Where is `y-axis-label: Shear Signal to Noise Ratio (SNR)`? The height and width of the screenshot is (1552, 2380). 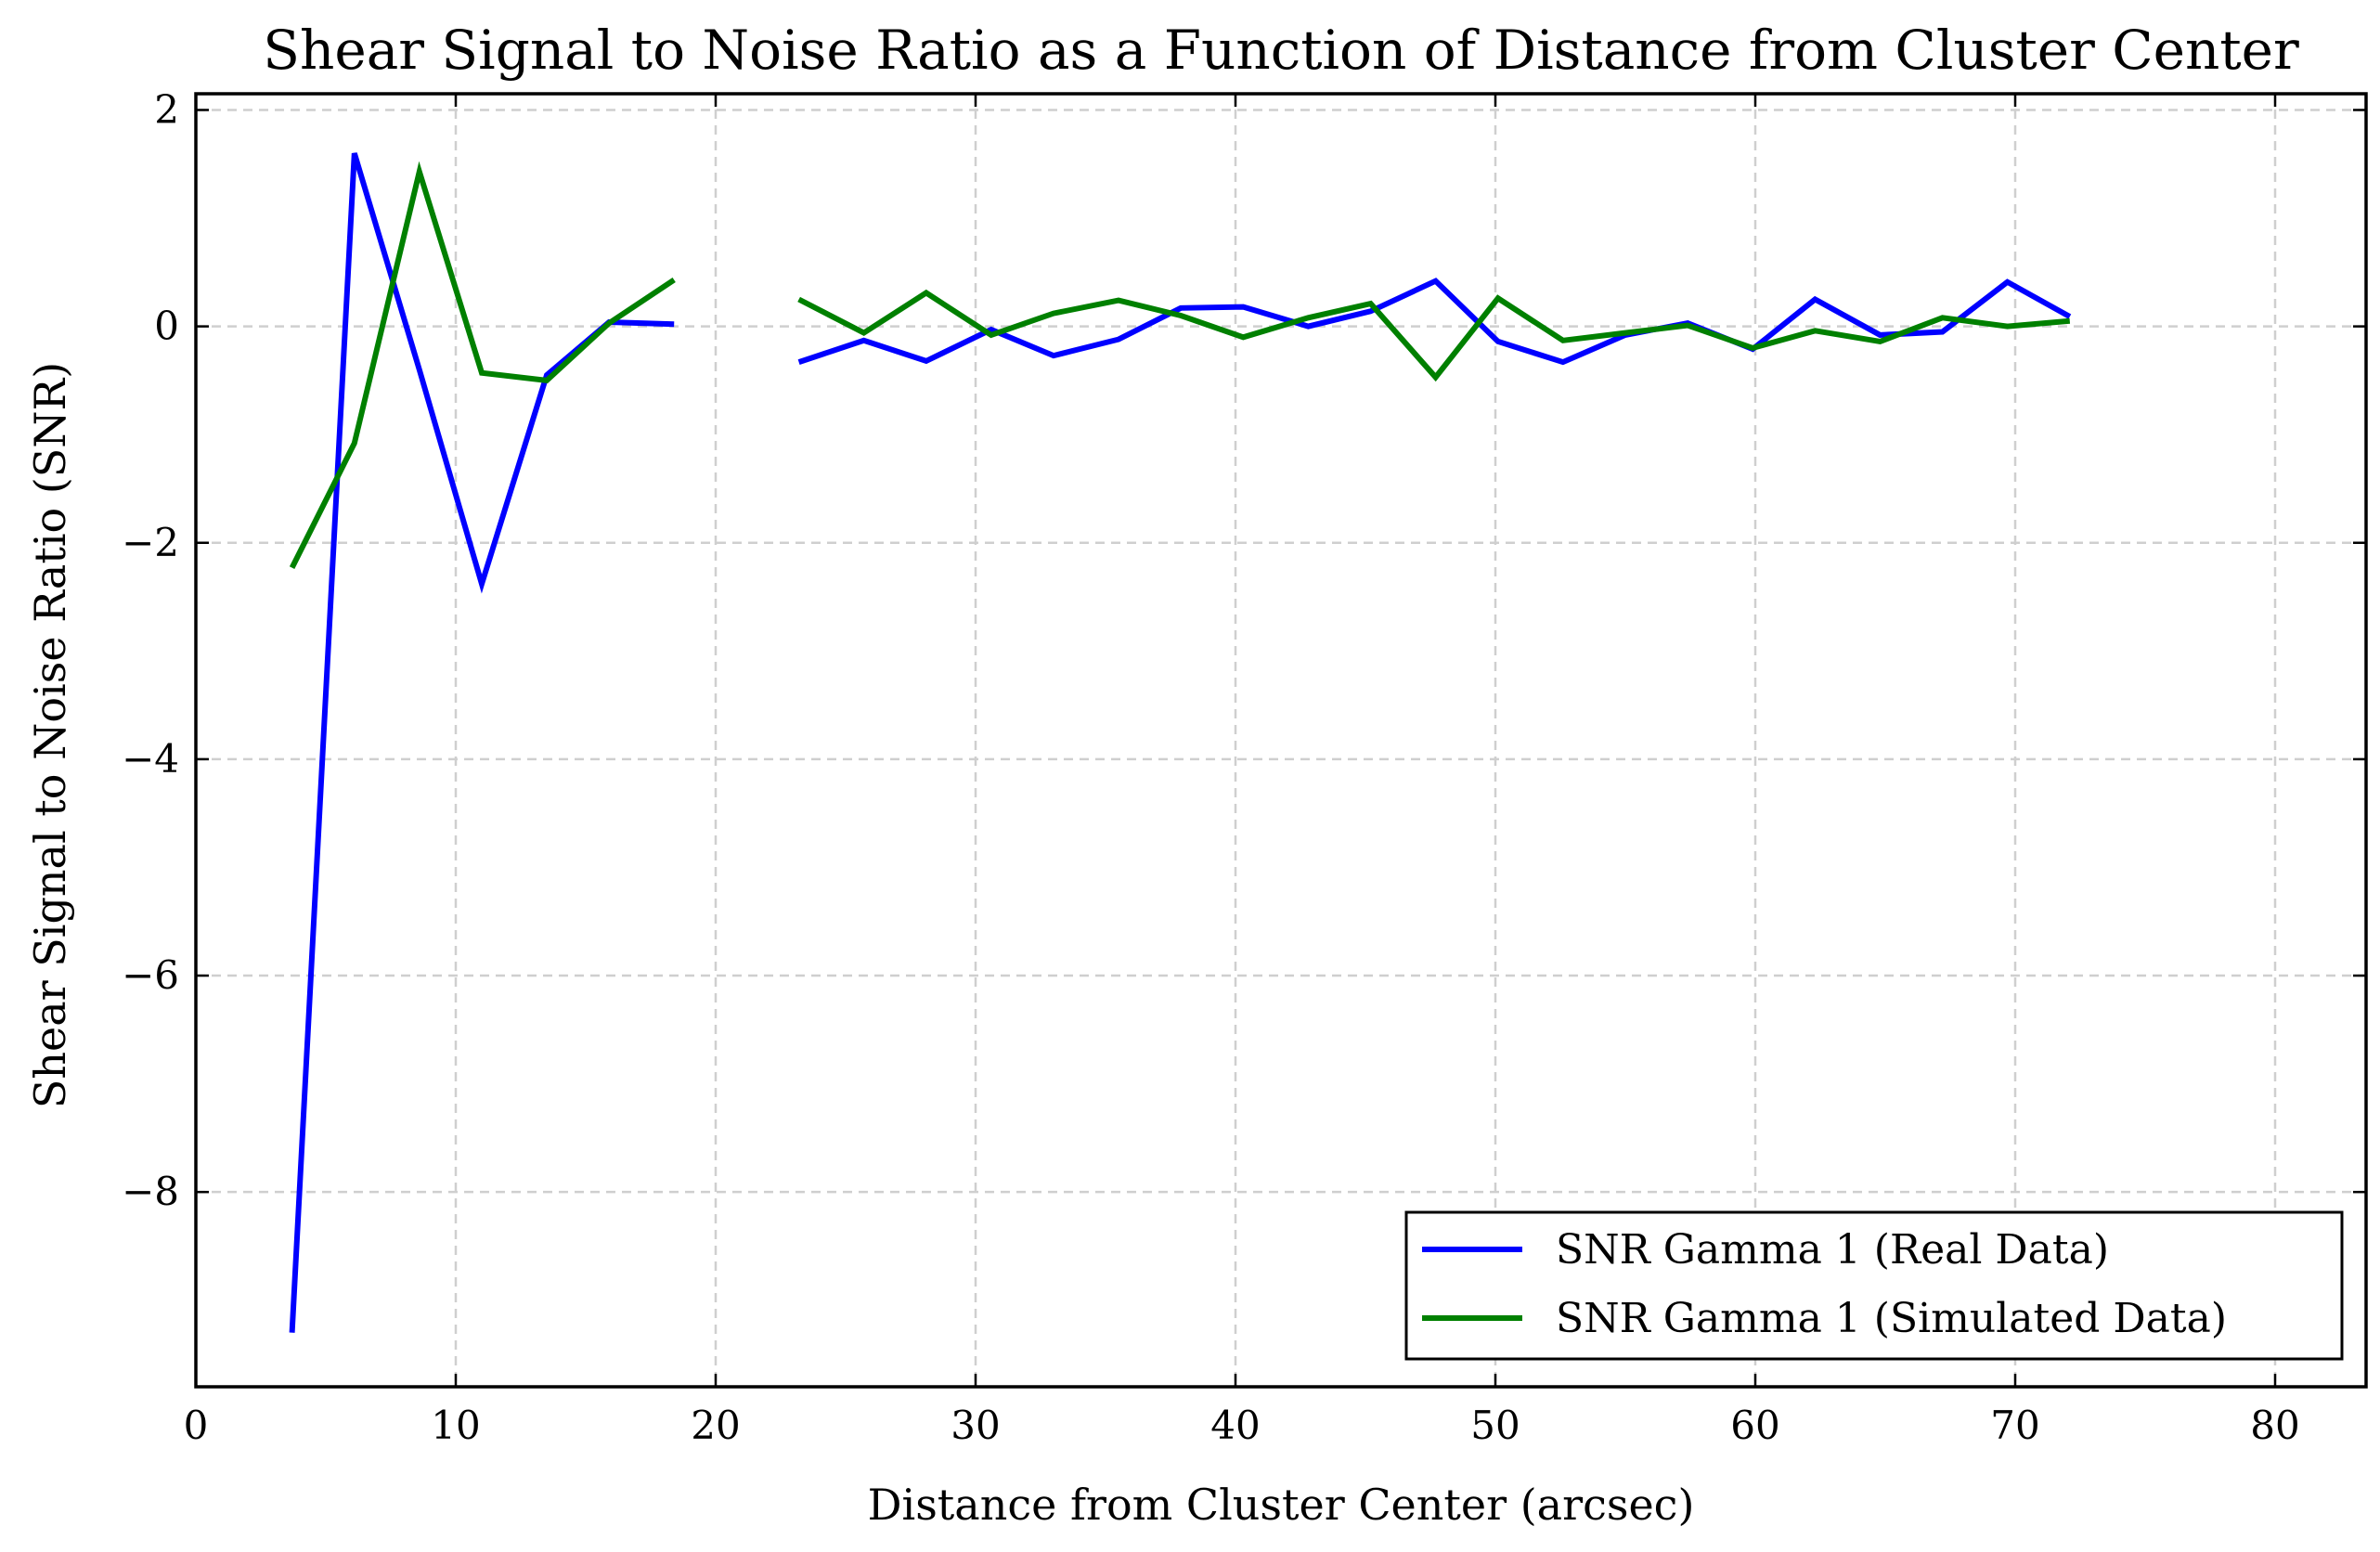 y-axis-label: Shear Signal to Noise Ratio (SNR) is located at coordinates (50, 735).